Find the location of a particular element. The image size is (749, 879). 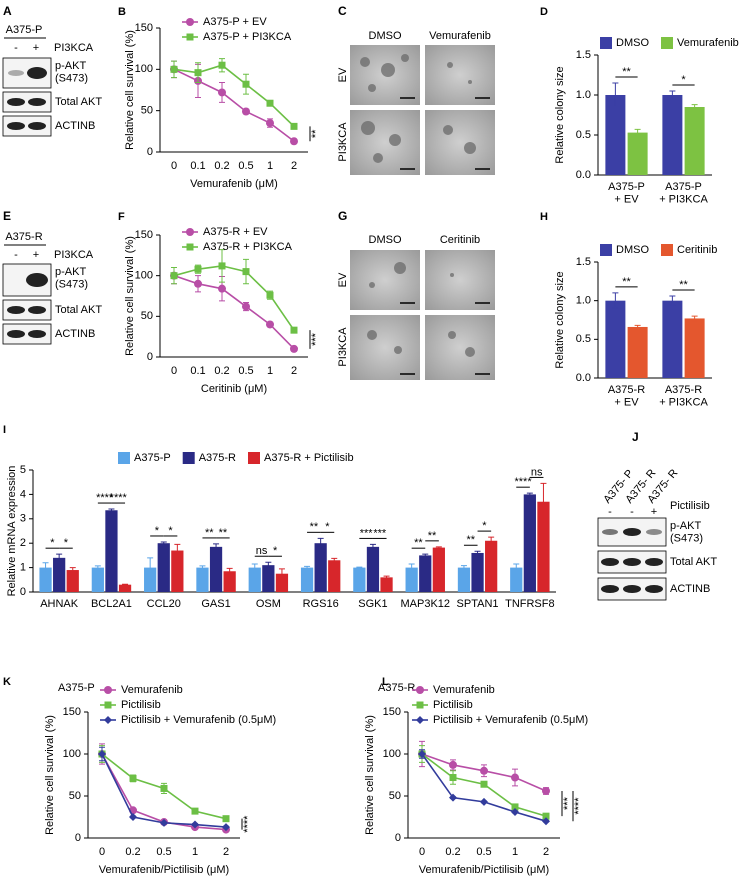

x-tick-label: OSM is located at coordinates (268, 604).